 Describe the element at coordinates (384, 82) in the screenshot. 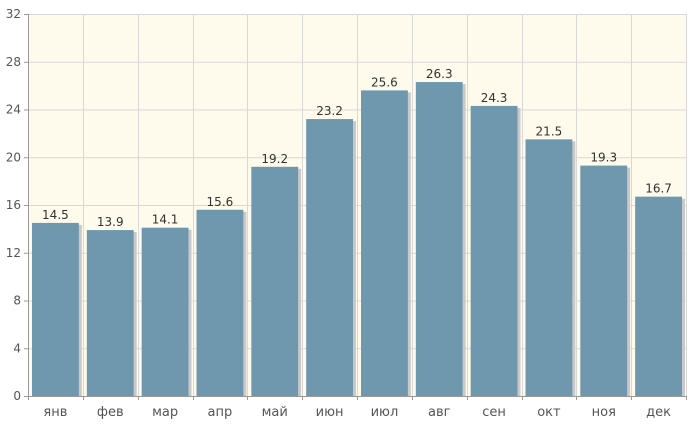

I see `value-label-июл: 25.6` at that location.